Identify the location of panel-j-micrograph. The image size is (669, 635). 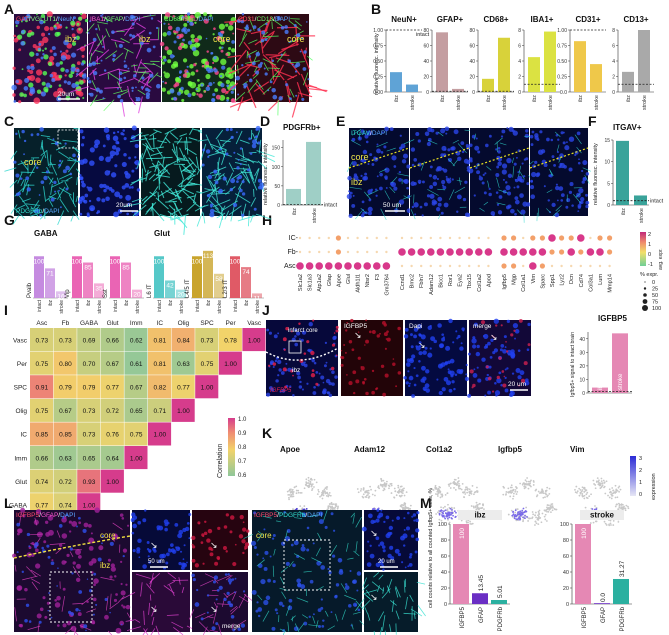
(499, 358).